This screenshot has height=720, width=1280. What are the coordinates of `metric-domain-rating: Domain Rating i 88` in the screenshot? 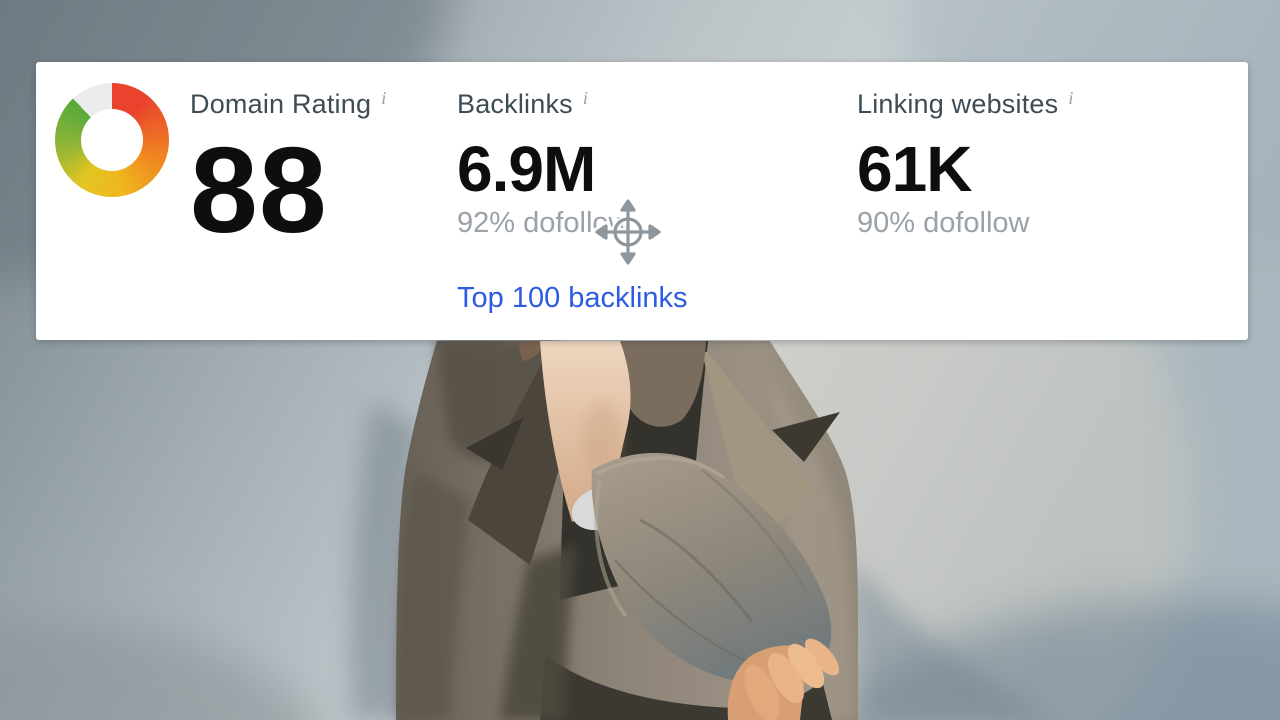 It's located at (288, 156).